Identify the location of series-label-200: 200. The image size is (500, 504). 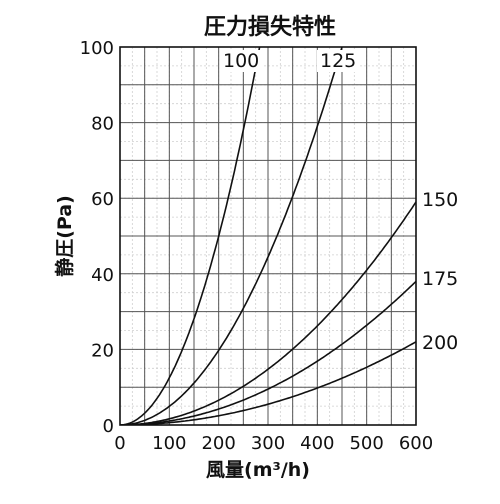
(440, 343).